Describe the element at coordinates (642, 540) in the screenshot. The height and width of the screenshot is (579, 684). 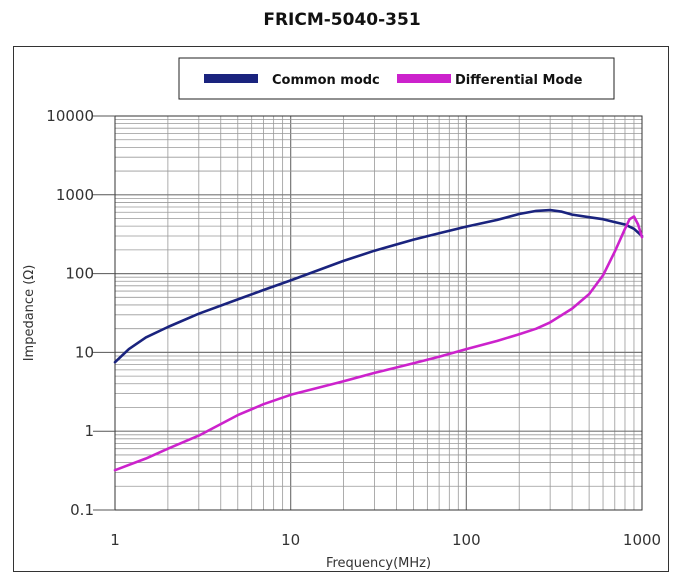
I see `x-tick-label: 1000` at that location.